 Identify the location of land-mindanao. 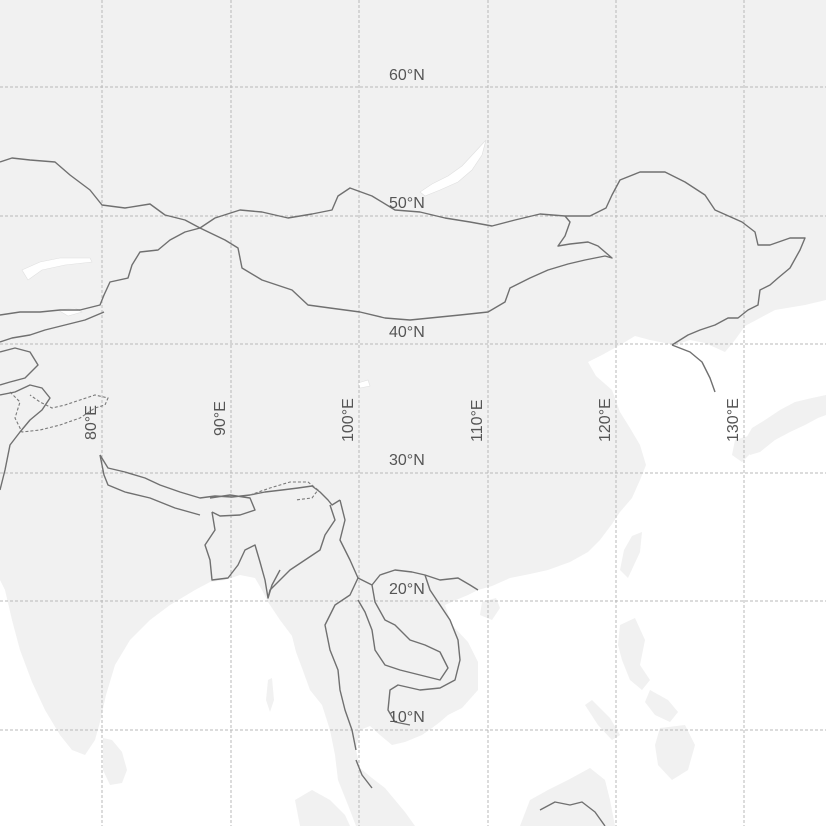
(675, 752).